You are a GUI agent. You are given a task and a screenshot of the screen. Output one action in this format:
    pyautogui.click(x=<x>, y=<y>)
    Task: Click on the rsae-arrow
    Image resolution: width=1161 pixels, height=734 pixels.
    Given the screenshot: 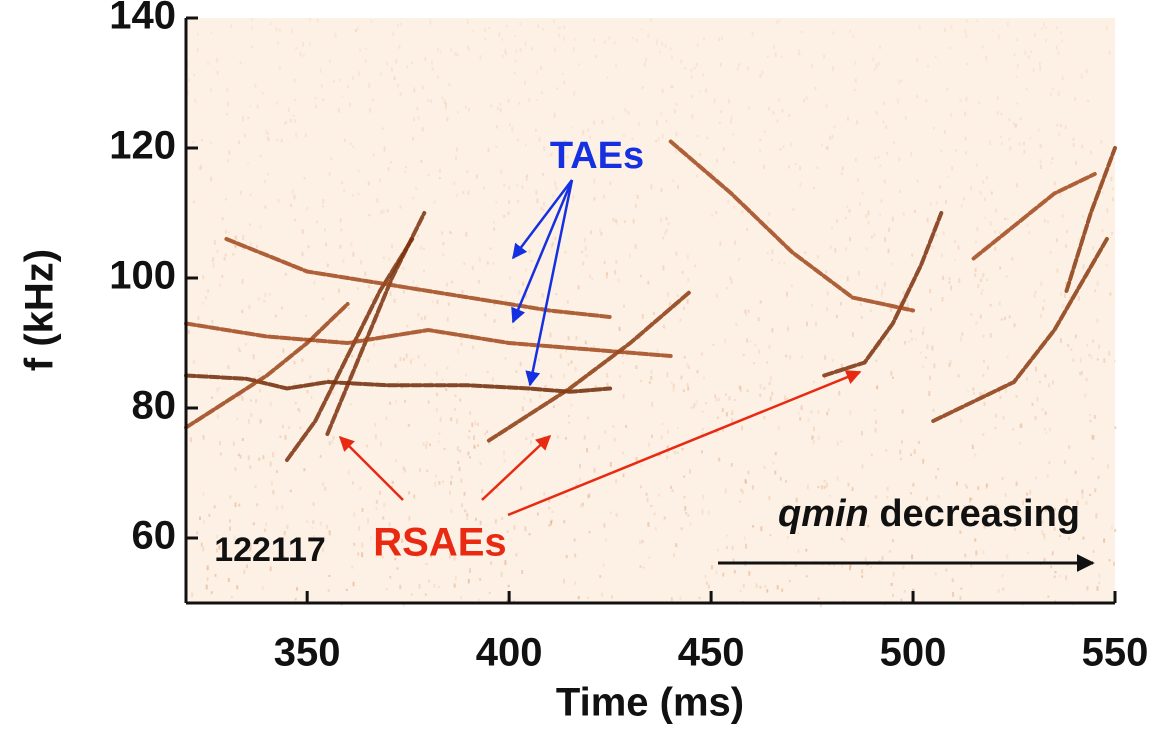 What is the action you would take?
    pyautogui.click(x=684, y=443)
    